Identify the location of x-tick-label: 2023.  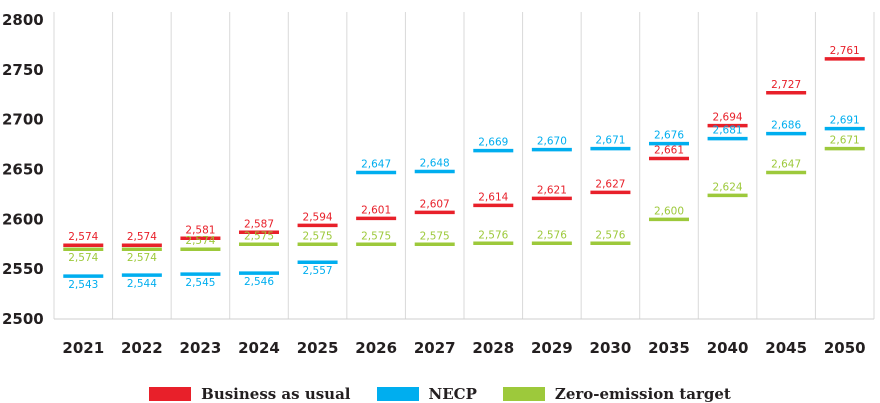
(201, 348).